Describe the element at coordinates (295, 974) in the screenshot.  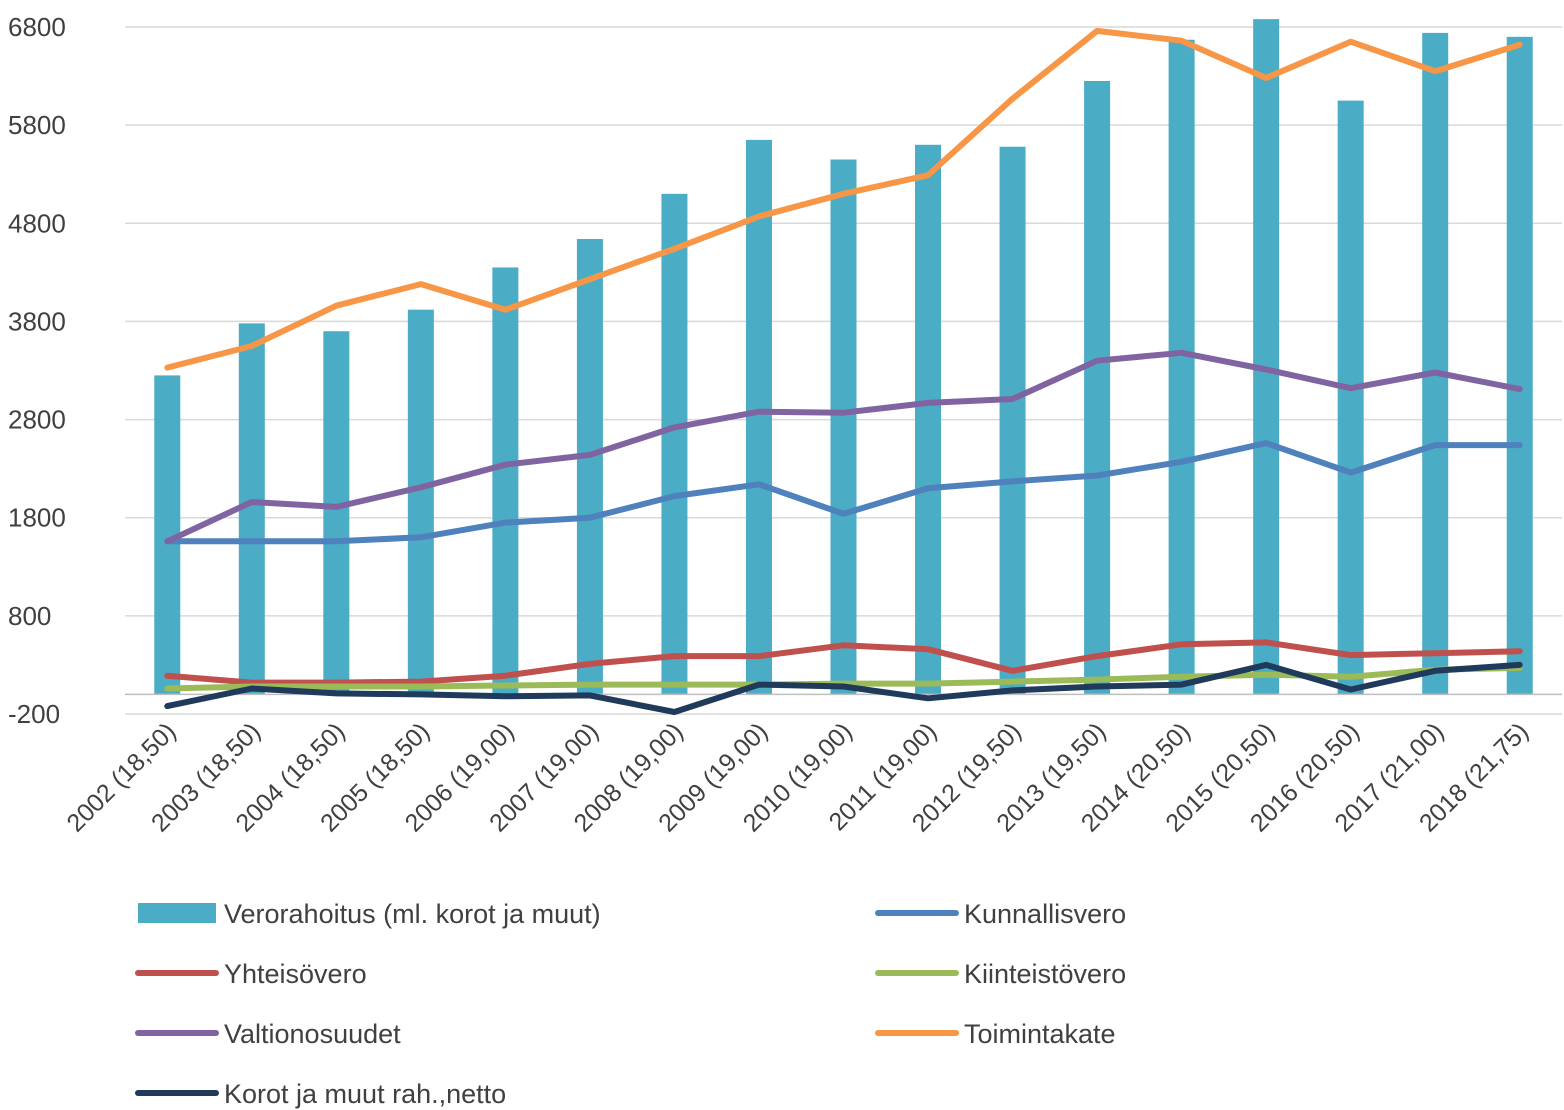
I see `legend-label: Yhteisövero` at that location.